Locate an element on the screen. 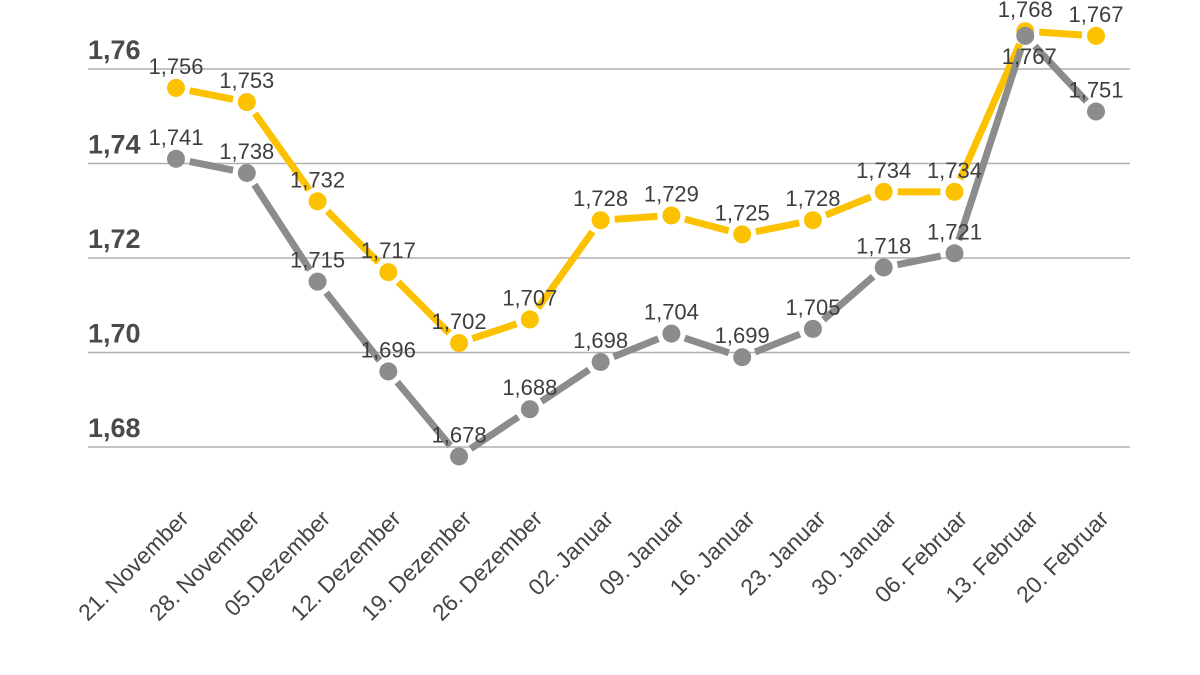  y-tick-label: 1,72 is located at coordinates (114, 239).